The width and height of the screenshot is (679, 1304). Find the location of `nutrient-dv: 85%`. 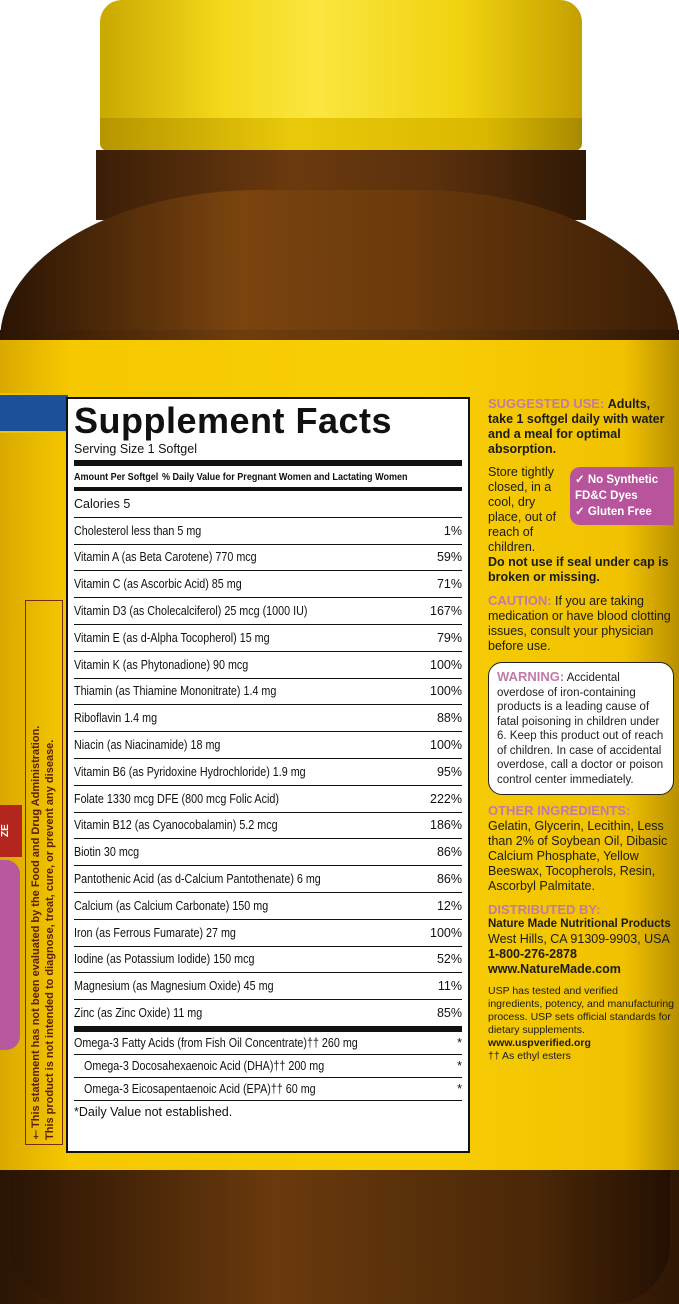

nutrient-dv: 85% is located at coordinates (449, 1013).